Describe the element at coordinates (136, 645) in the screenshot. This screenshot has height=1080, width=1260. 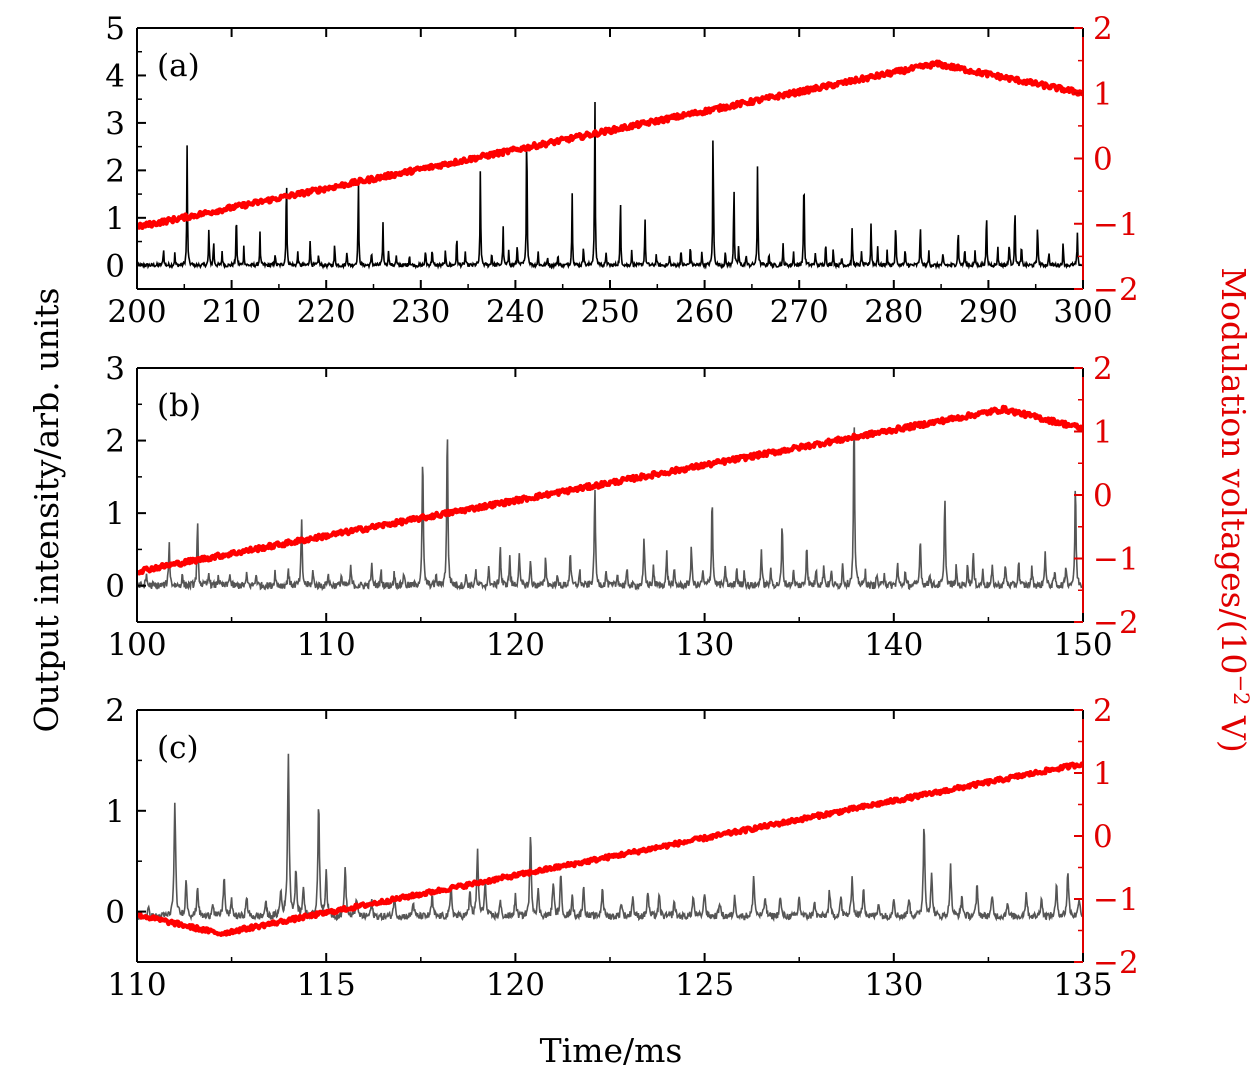
I see `x-tick-label: 100` at that location.